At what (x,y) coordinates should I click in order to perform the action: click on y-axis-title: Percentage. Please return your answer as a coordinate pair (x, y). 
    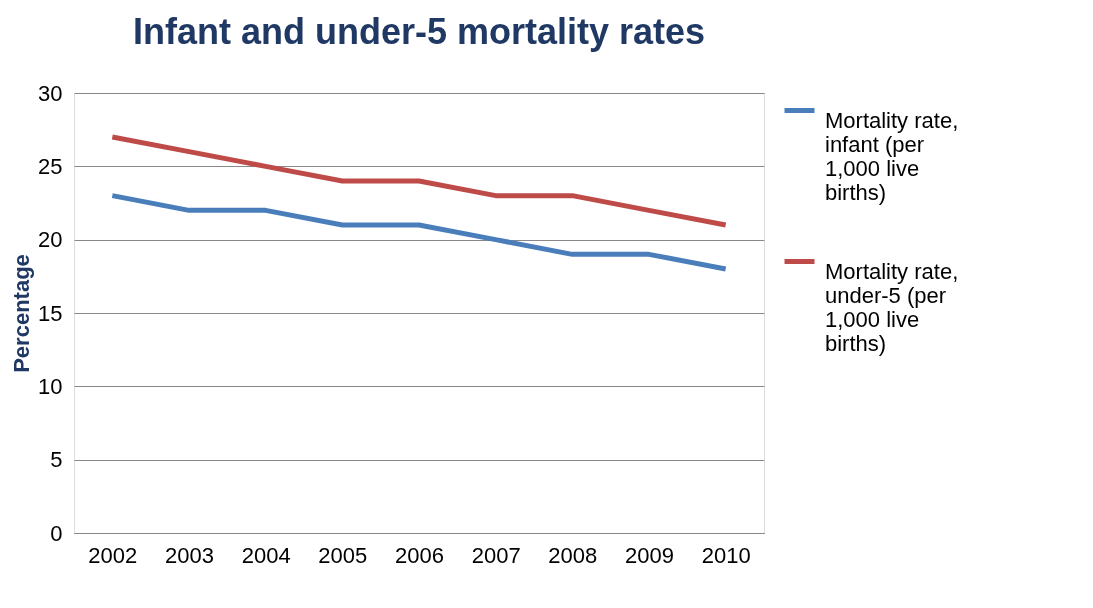
    Looking at the image, I should click on (22, 313).